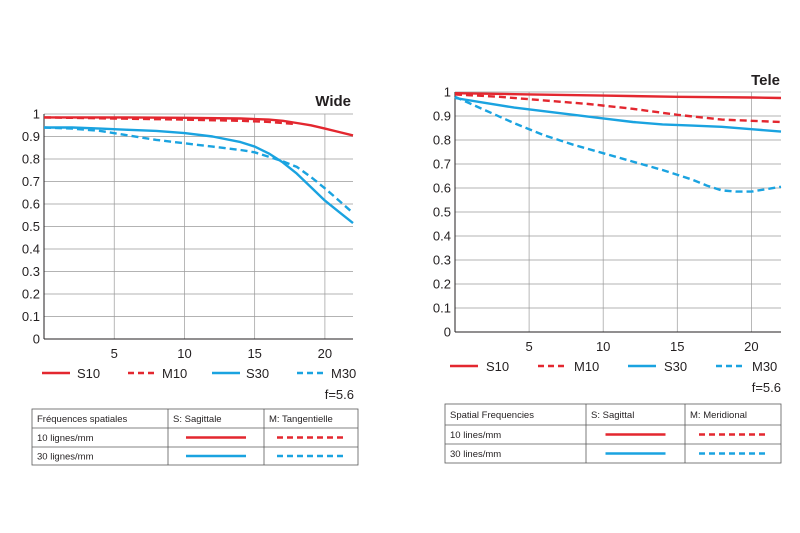  What do you see at coordinates (301, 419) in the screenshot?
I see `table-header: M: Tangentielle` at bounding box center [301, 419].